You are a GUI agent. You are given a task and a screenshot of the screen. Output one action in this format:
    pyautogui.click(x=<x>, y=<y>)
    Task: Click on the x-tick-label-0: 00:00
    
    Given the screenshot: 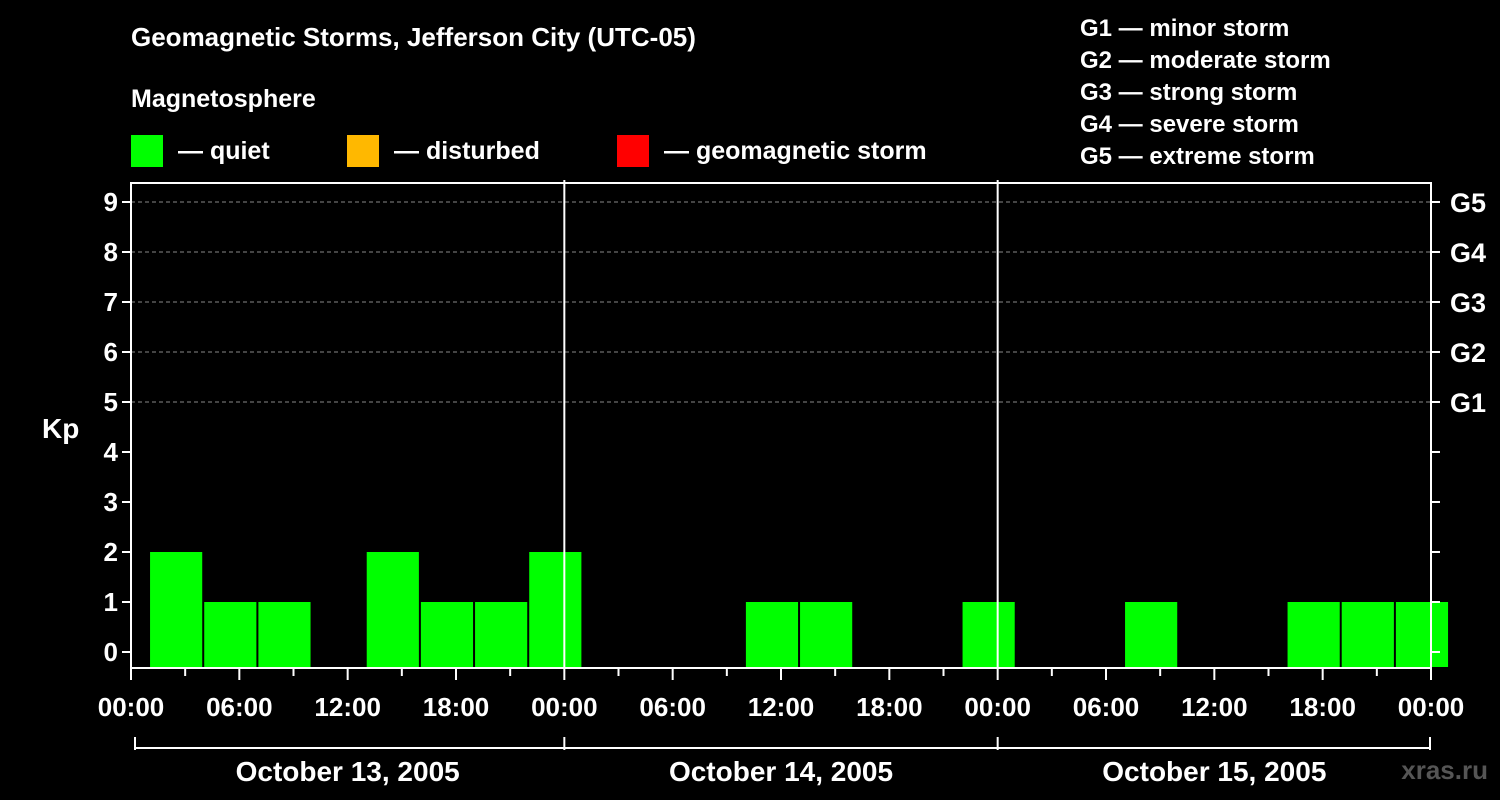 What is the action you would take?
    pyautogui.click(x=131, y=707)
    